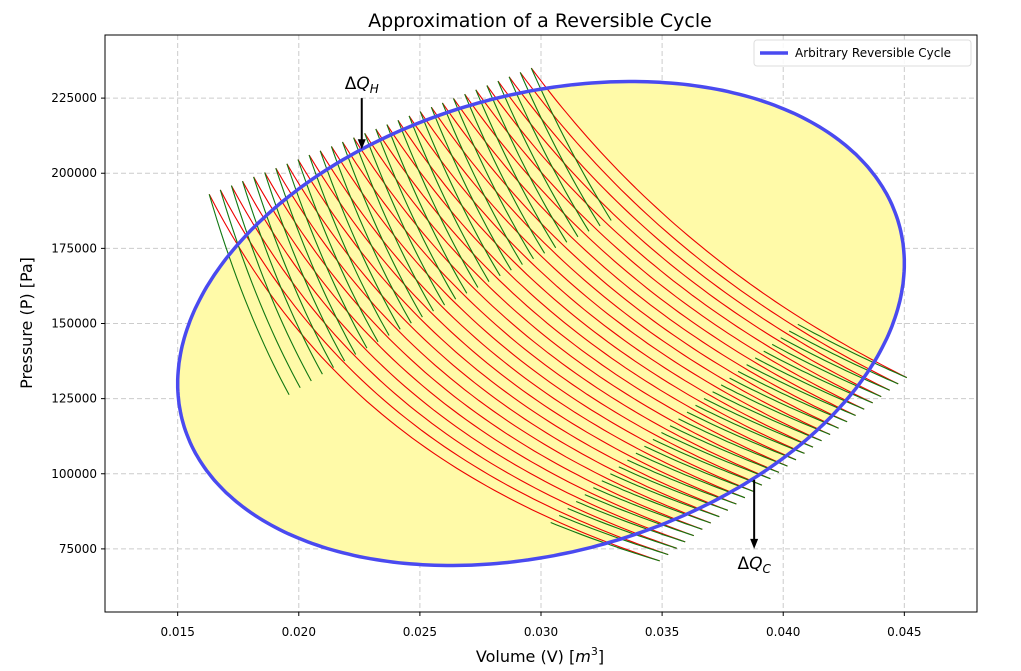 Image resolution: width=1021 pixels, height=671 pixels. Describe the element at coordinates (362, 85) in the screenshot. I see `annotation-label: ΔQH` at that location.